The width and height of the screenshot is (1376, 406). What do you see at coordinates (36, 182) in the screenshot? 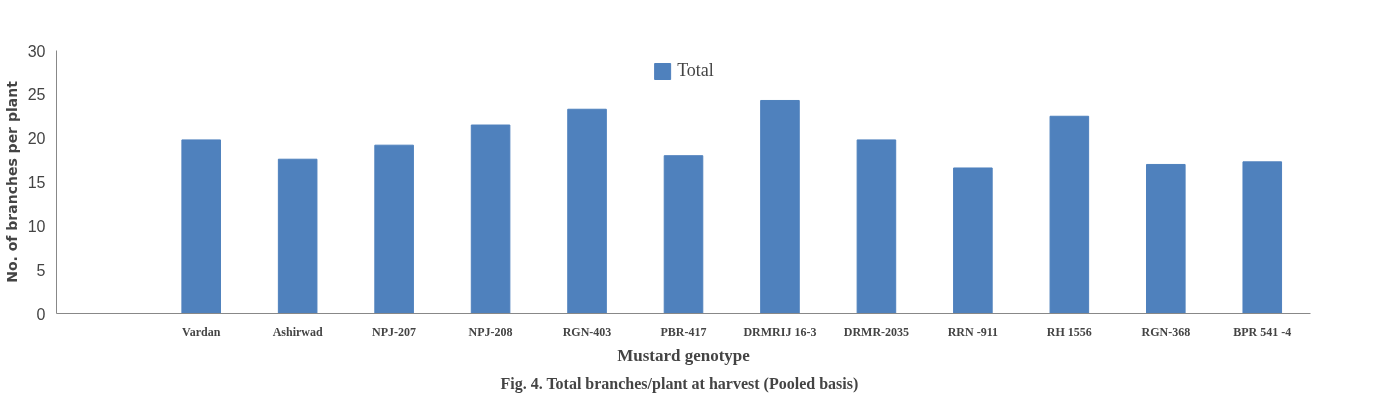
I see `y-tick-label: 15` at bounding box center [36, 182].